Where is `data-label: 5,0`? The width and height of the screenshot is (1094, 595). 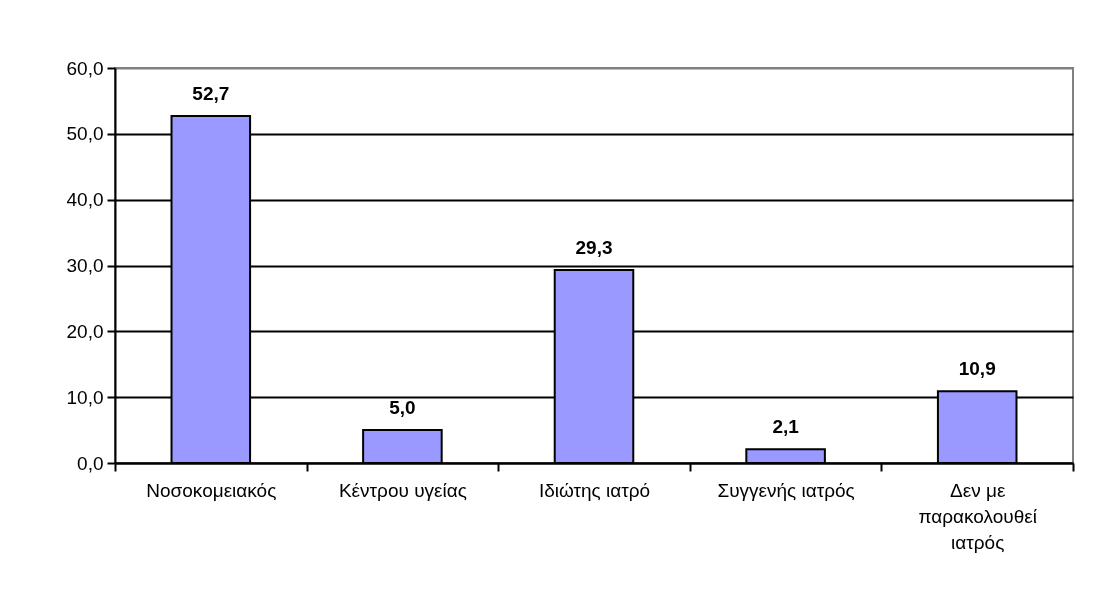
data-label: 5,0 is located at coordinates (402, 408).